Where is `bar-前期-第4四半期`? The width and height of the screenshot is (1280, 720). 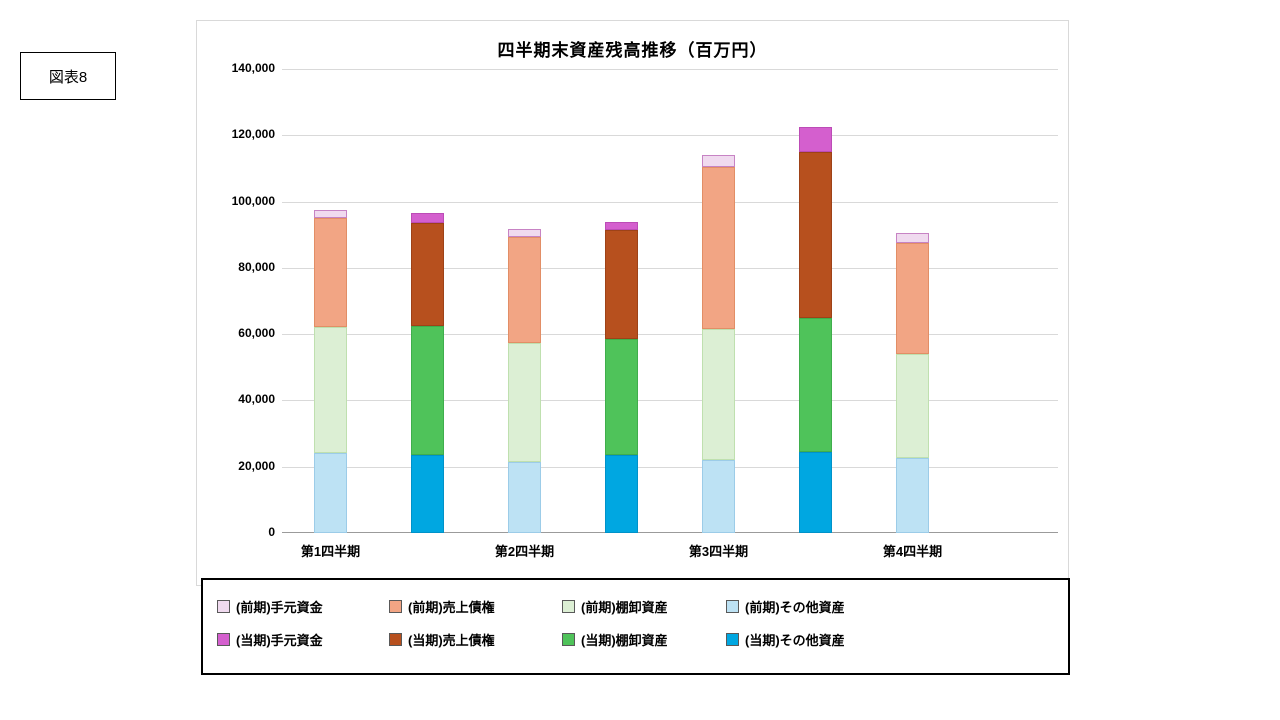 bar-前期-第4四半期 is located at coordinates (912, 383).